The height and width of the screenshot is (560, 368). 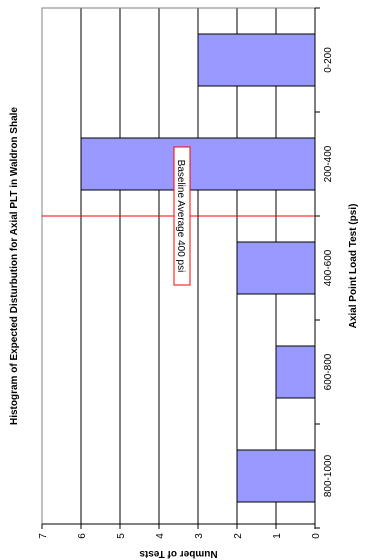 I want to click on baseline-label: Baseline Average 400 psi, so click(x=180, y=216).